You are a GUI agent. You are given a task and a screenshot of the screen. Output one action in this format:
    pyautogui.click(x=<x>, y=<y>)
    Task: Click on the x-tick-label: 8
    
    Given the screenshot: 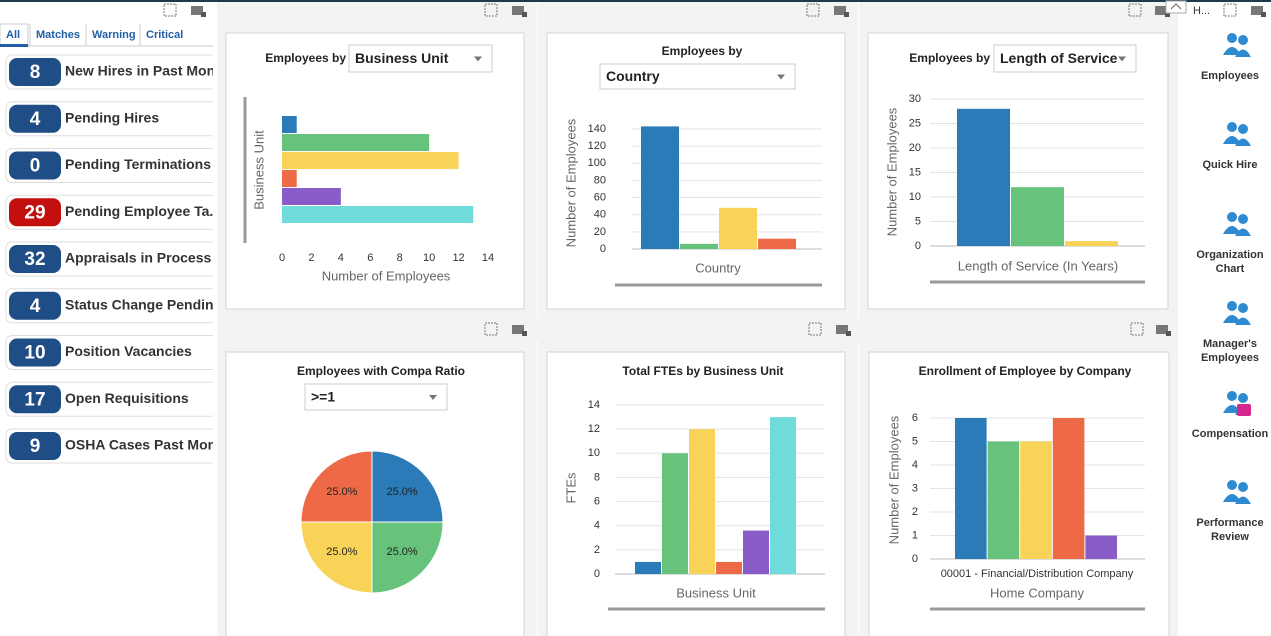 What is the action you would take?
    pyautogui.click(x=400, y=258)
    